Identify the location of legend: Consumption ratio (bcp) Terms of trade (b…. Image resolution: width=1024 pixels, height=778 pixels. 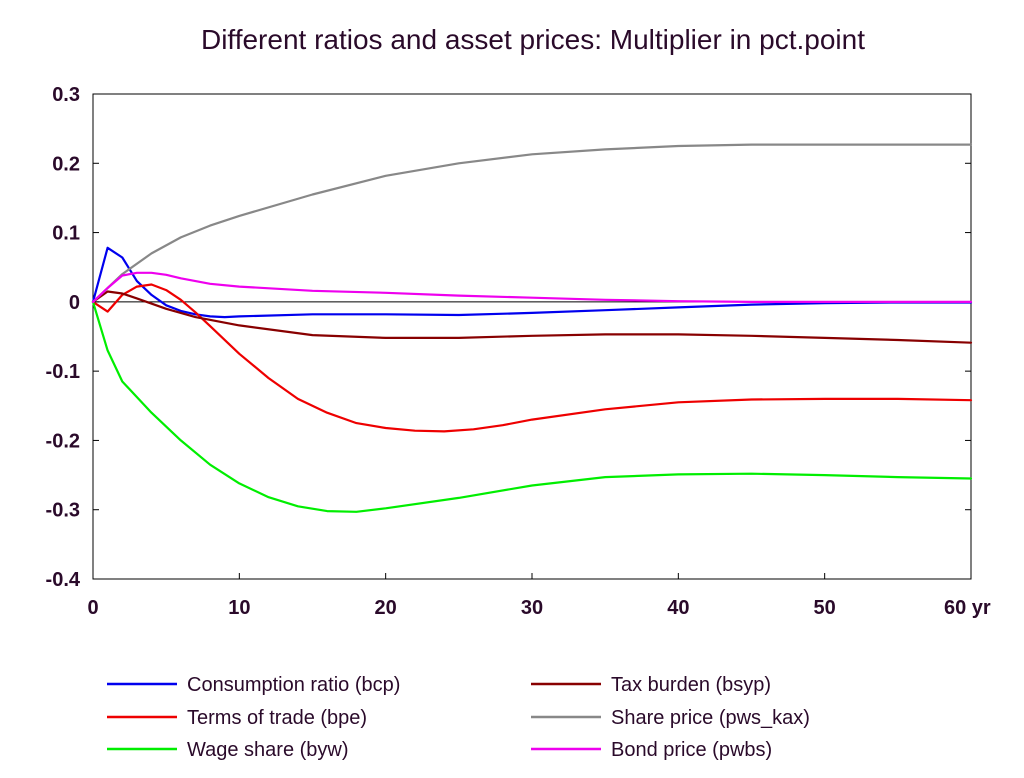
(458, 717).